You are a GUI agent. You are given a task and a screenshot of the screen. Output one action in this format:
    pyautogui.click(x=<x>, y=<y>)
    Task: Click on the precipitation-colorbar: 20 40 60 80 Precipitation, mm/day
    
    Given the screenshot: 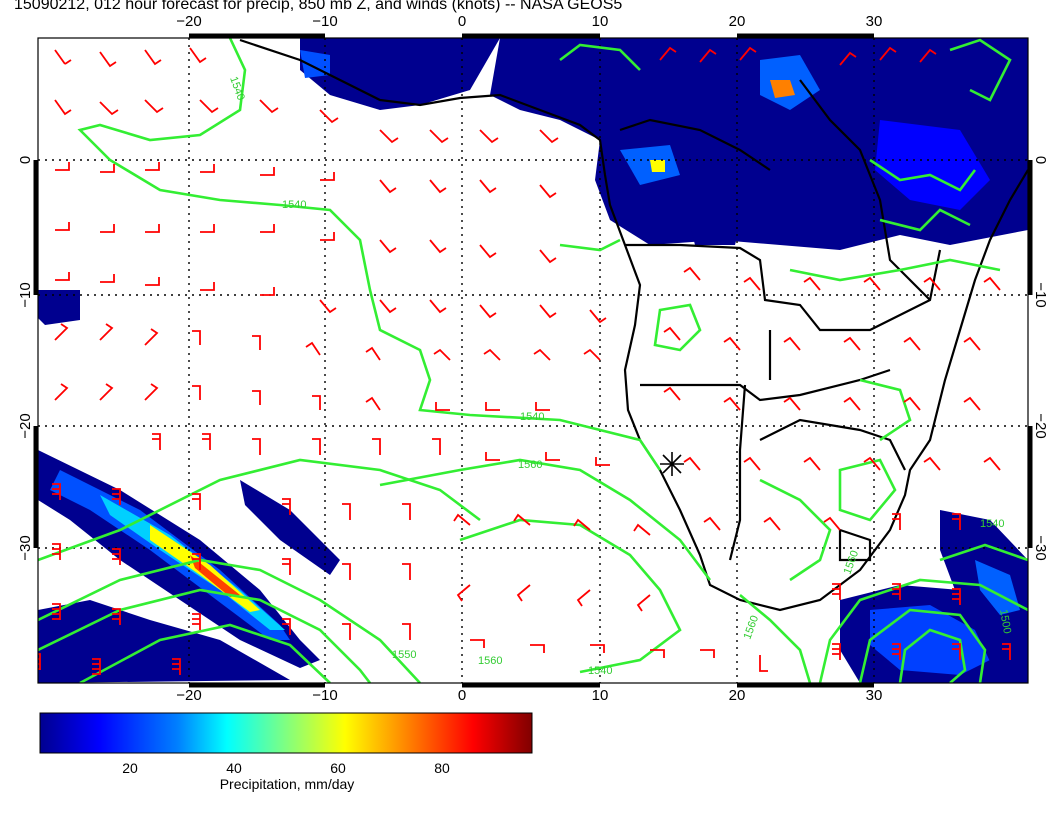 What is the action you would take?
    pyautogui.click(x=286, y=752)
    